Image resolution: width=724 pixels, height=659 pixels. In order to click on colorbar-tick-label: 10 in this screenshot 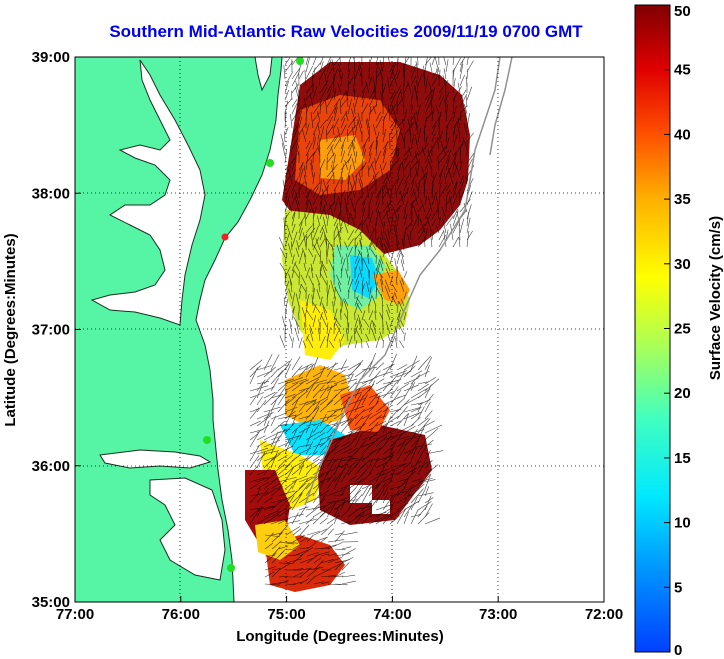, I will do `click(682, 523)`.